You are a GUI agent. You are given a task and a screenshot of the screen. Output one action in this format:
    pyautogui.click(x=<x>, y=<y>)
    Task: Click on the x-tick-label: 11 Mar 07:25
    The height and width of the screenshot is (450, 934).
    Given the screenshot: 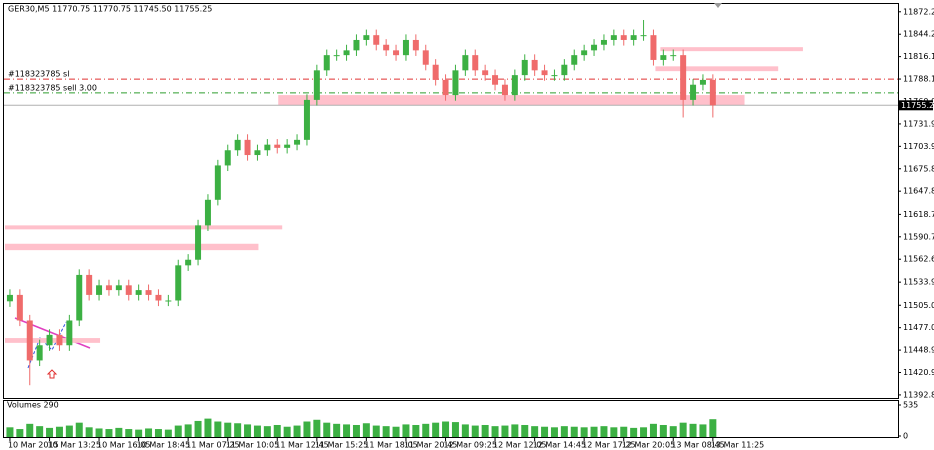 What is the action you would take?
    pyautogui.click(x=212, y=445)
    